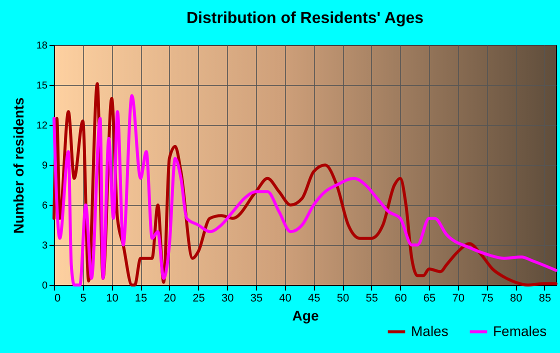 Image resolution: width=560 pixels, height=353 pixels. I want to click on x-tick-label: 20, so click(170, 298).